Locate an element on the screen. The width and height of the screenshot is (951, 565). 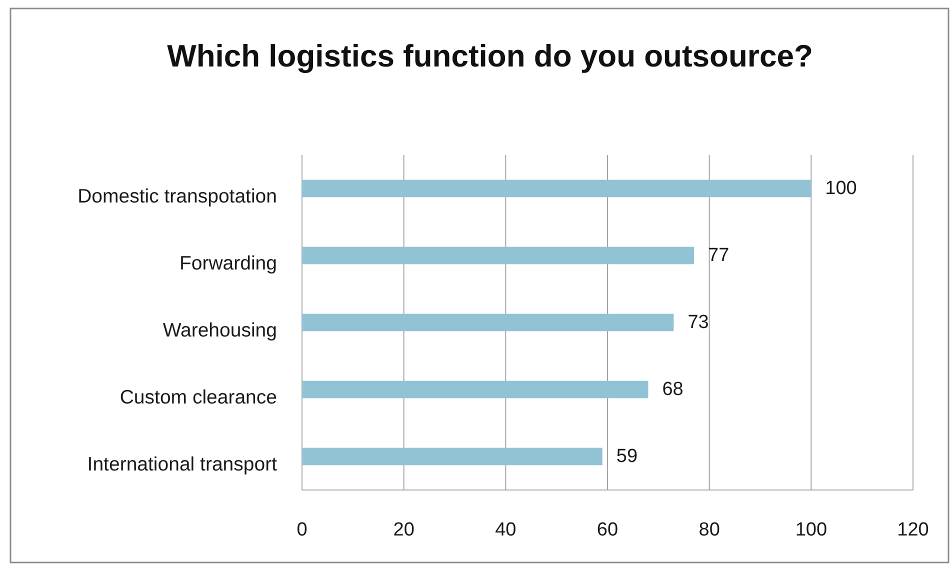
x-tick-label: 60 is located at coordinates (607, 530).